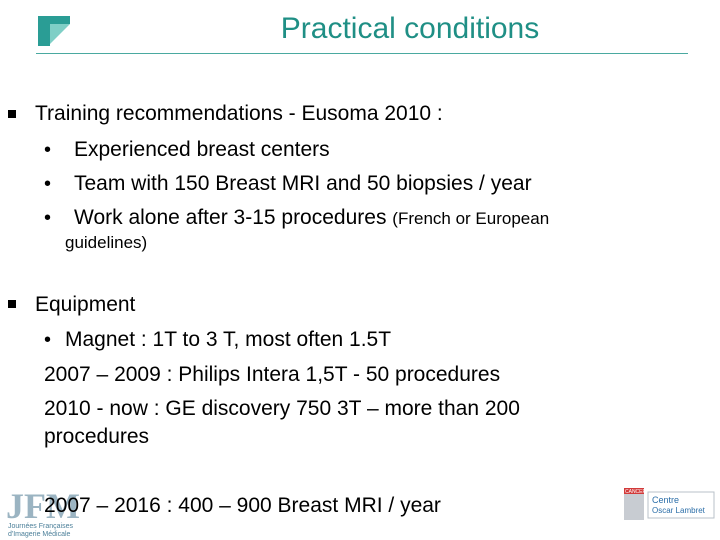 Image resolution: width=720 pixels, height=540 pixels. I want to click on equipment-heading: Equipment, so click(85, 304).